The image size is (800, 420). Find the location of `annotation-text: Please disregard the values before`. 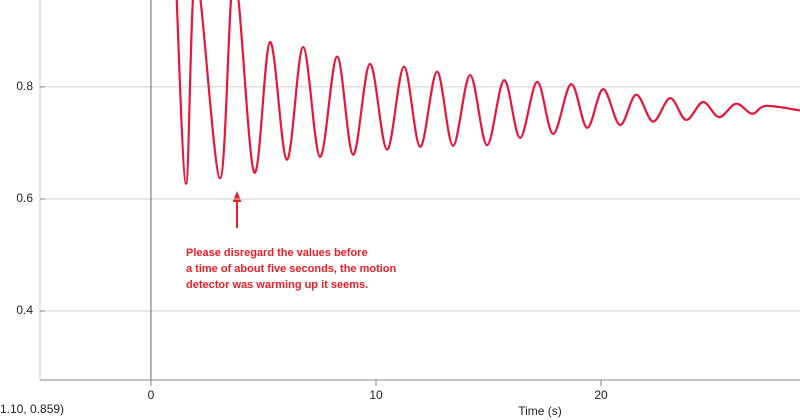

annotation-text: Please disregard the values before is located at coordinates (277, 253).